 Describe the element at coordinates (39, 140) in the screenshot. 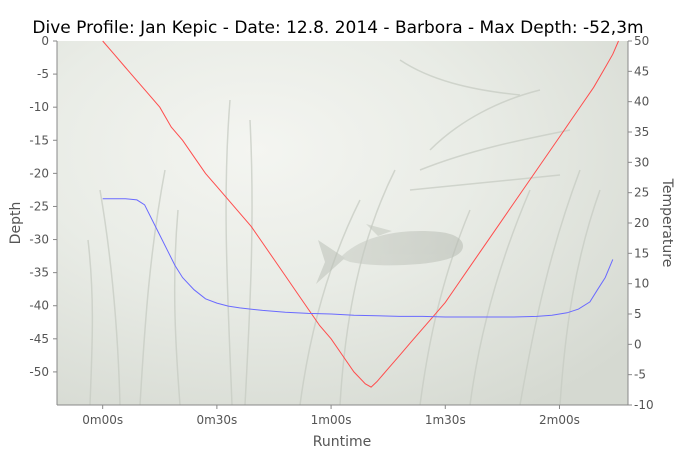

I see `y-left-tick-label: -15` at that location.